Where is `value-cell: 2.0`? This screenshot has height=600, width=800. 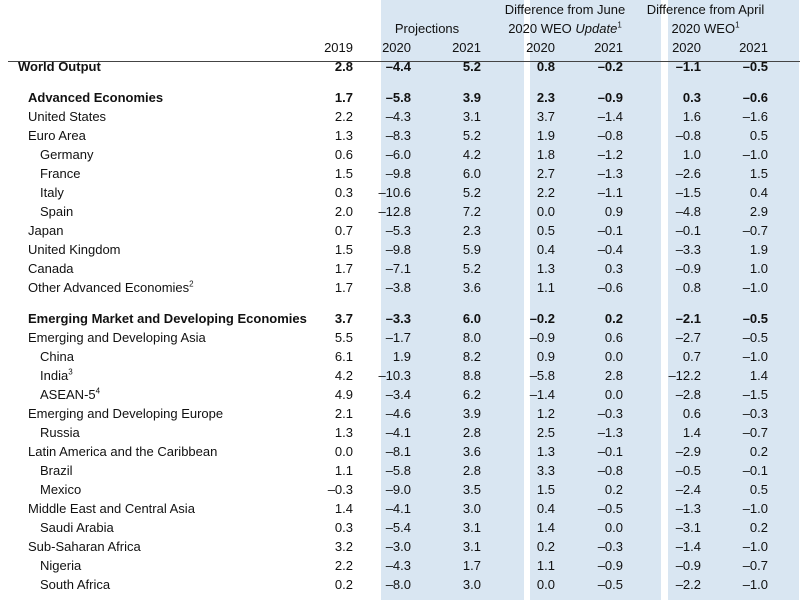 value-cell: 2.0 is located at coordinates (343, 211).